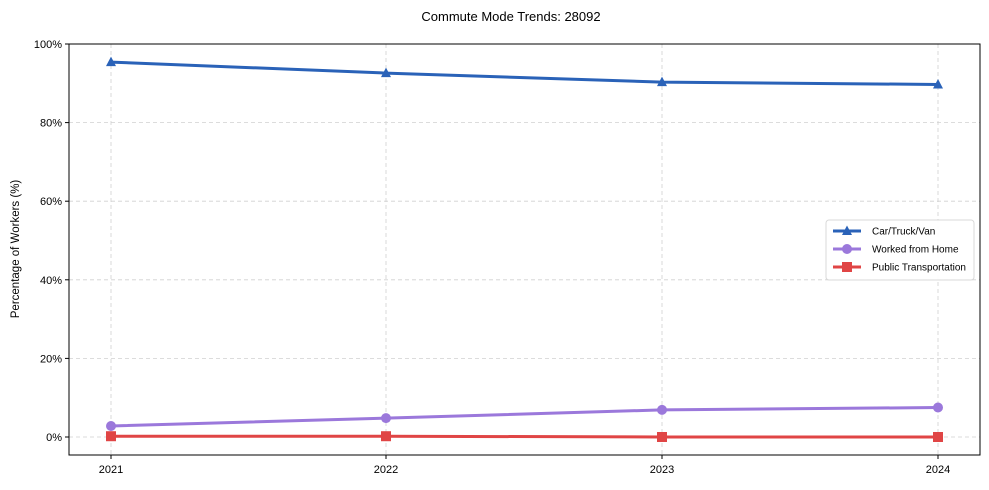  What do you see at coordinates (903, 232) in the screenshot?
I see `legend-label: Car/Truck/Van` at bounding box center [903, 232].